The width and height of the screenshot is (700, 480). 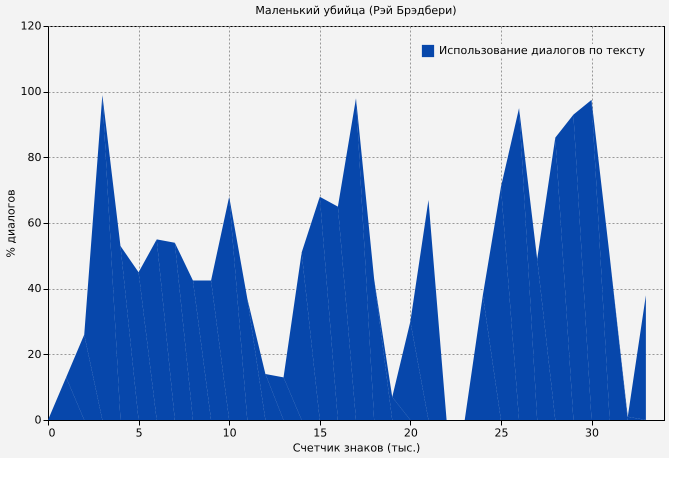 I want to click on x-tick-label: 10, so click(x=229, y=433).